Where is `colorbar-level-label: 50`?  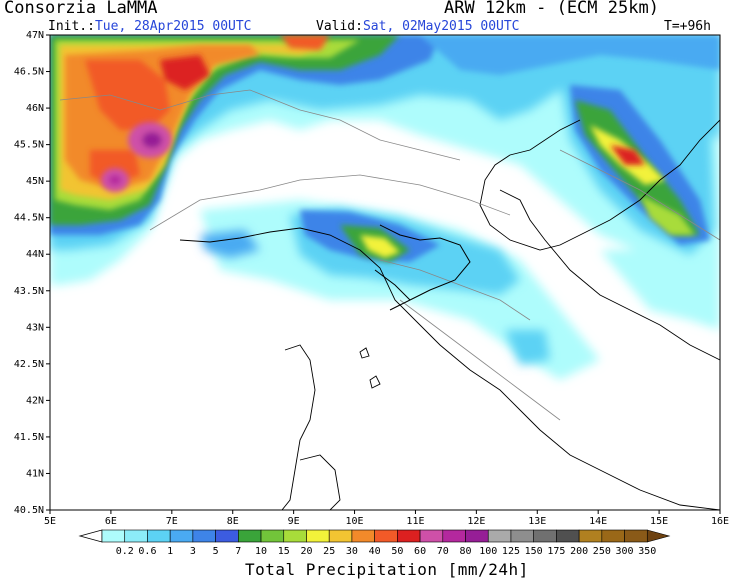
colorbar-level-label: 50 is located at coordinates (397, 551).